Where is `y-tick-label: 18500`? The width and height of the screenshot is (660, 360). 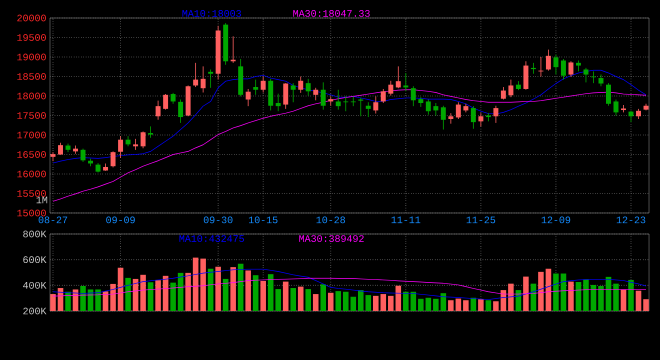
y-tick-label: 18500 is located at coordinates (31, 76).